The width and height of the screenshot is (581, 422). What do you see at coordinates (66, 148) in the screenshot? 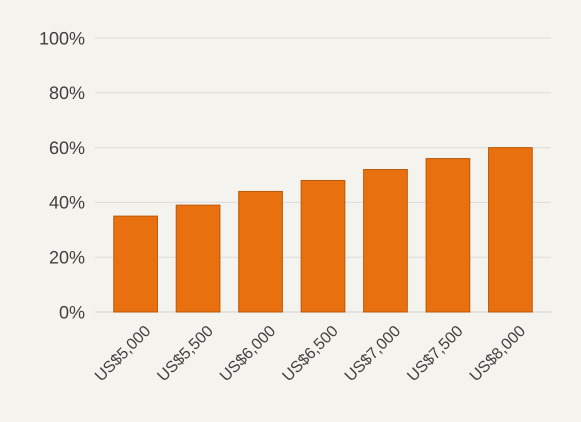
I see `y-tick-label: 60%` at bounding box center [66, 148].